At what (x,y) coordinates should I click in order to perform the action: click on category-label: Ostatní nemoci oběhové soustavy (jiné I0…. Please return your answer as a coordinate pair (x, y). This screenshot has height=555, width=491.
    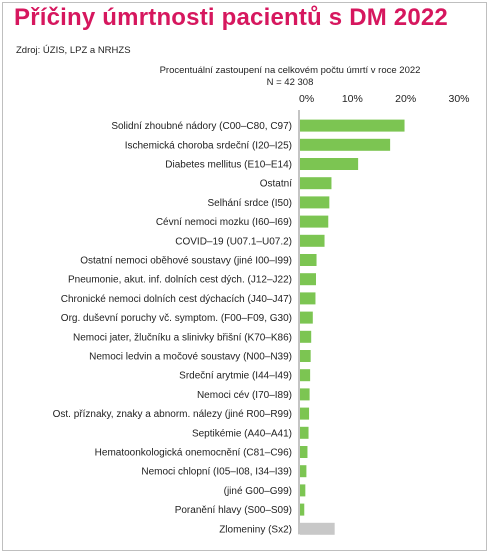
    Looking at the image, I should click on (186, 261).